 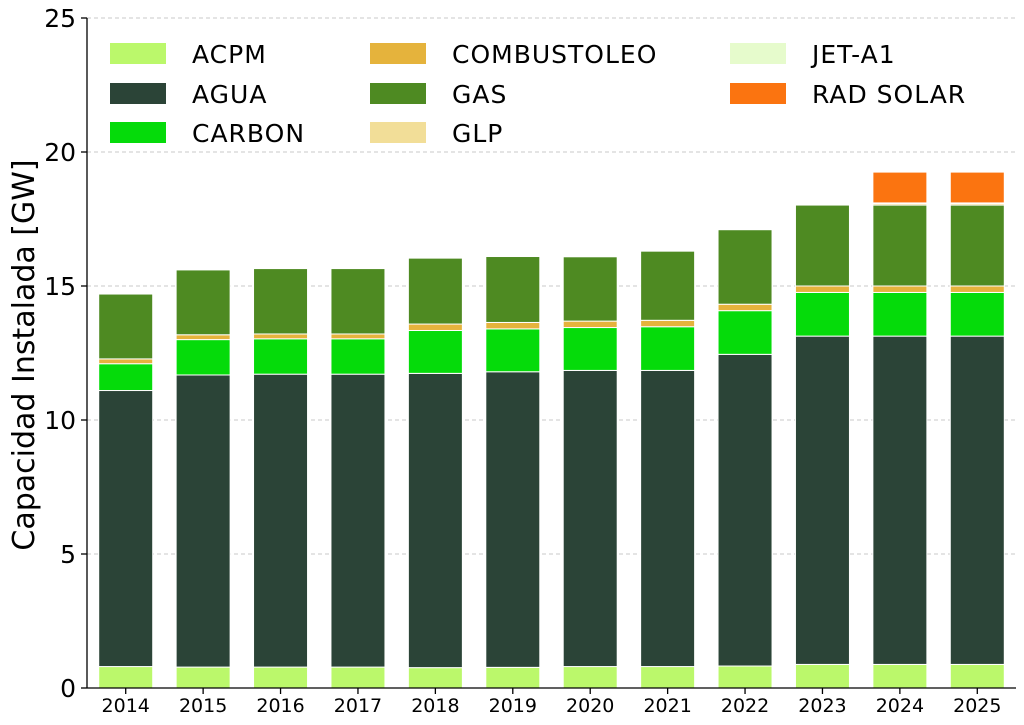 What do you see at coordinates (822, 314) in the screenshot?
I see `bar-carbon-2023` at bounding box center [822, 314].